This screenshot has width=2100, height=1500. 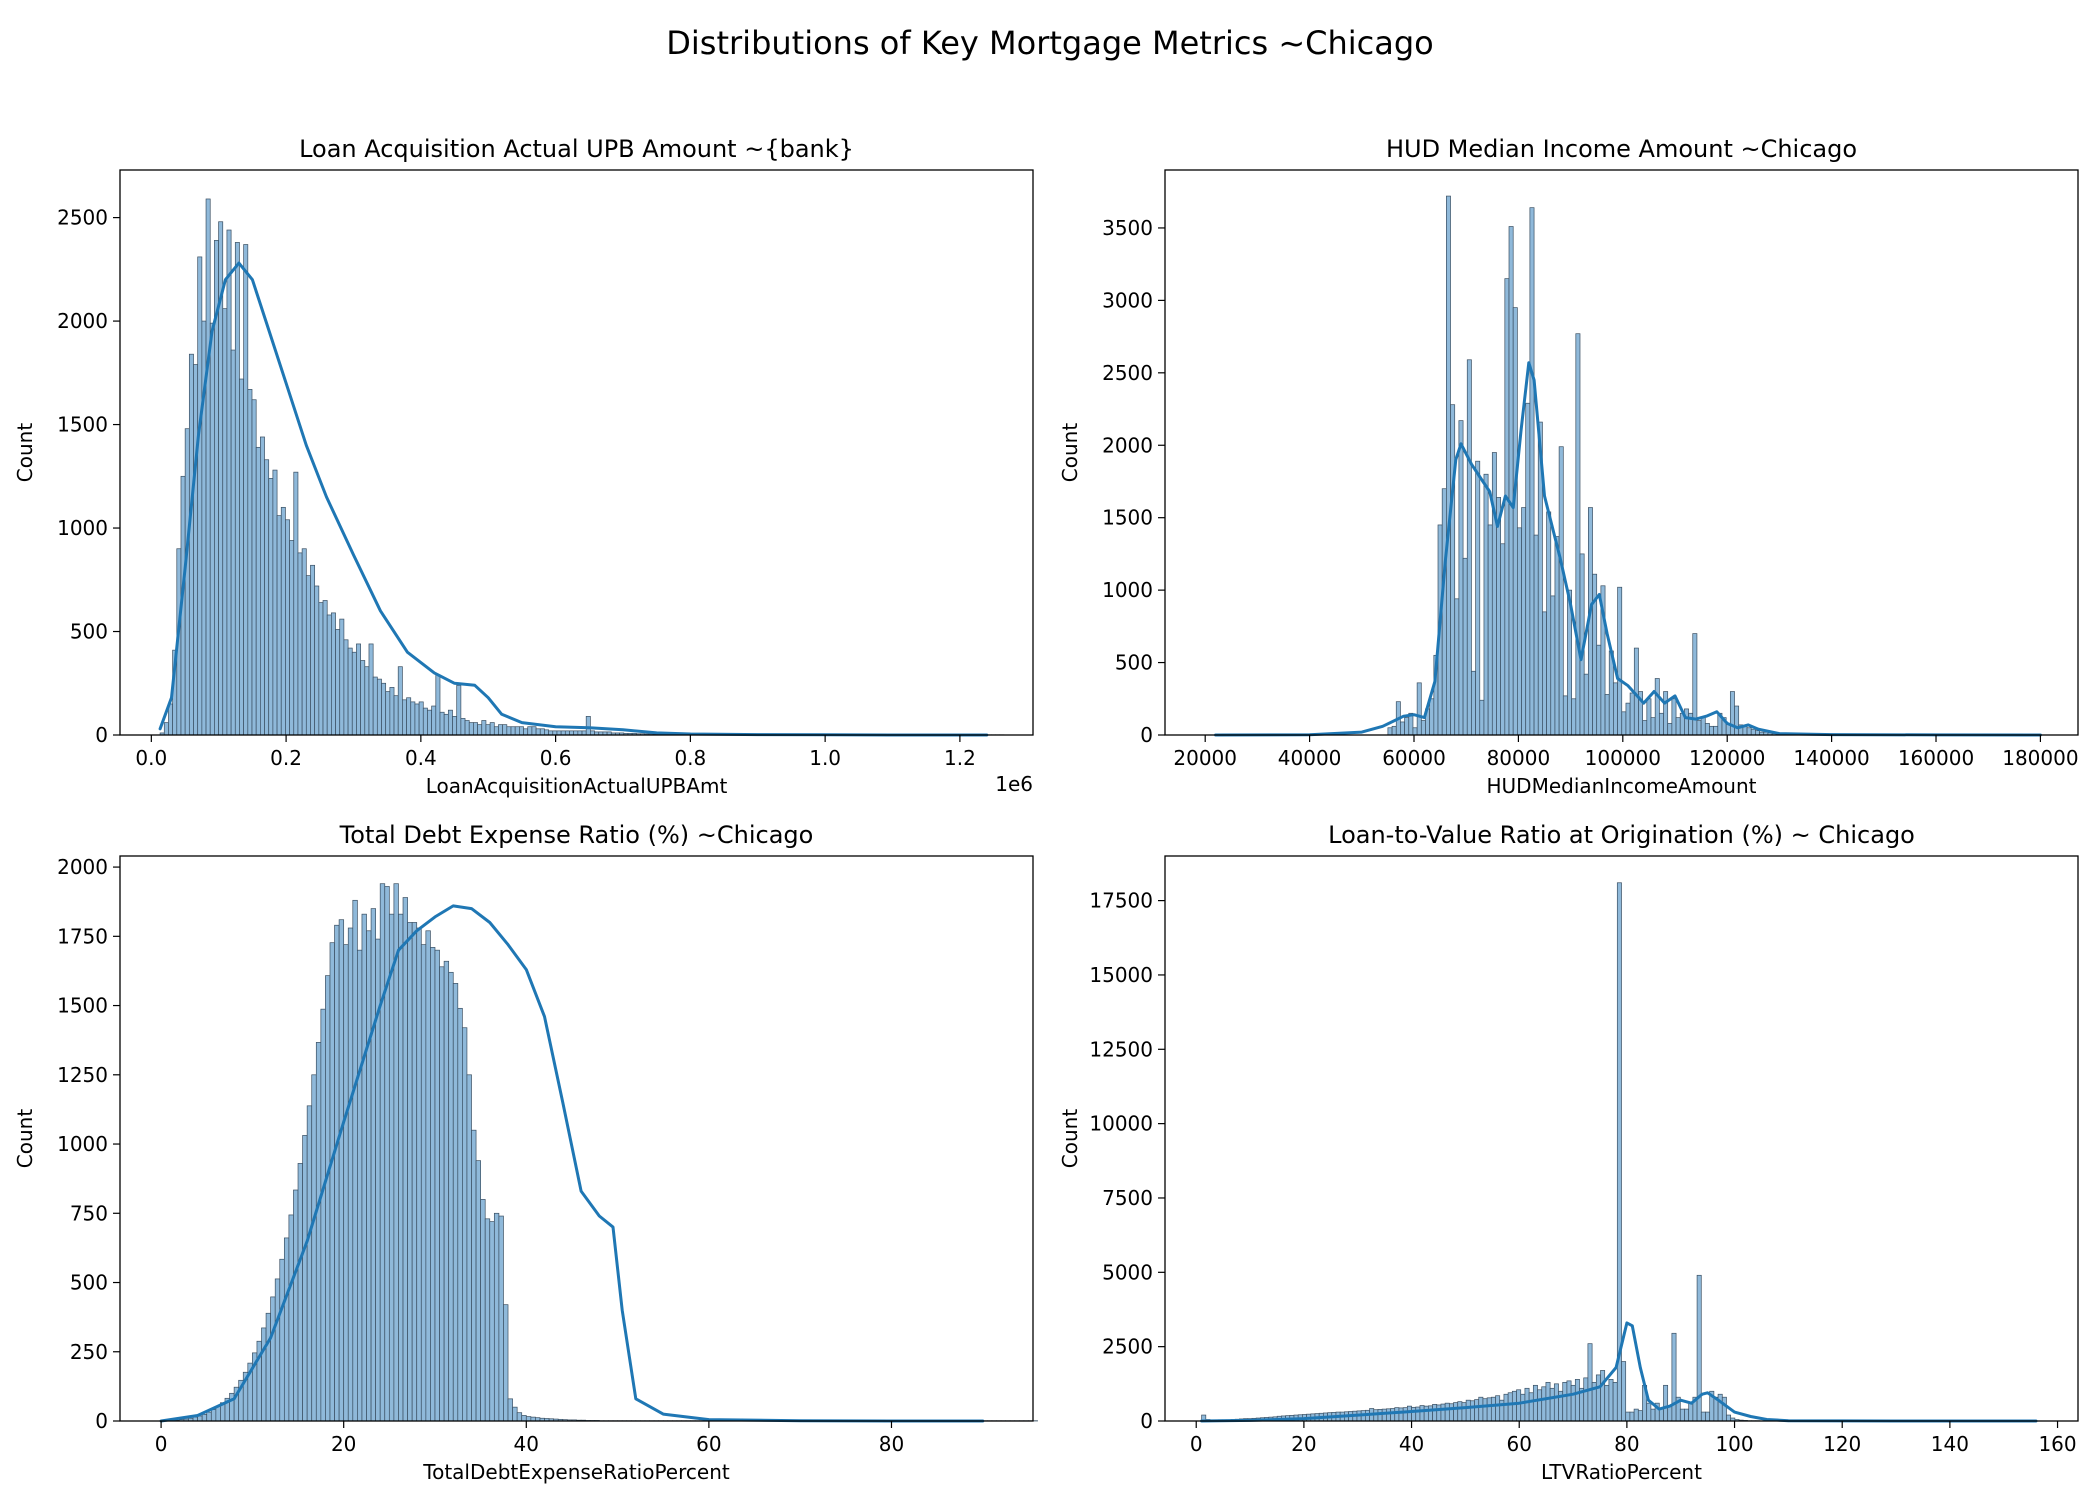 What do you see at coordinates (161, 1444) in the screenshot?
I see `x-tick-label: 0` at bounding box center [161, 1444].